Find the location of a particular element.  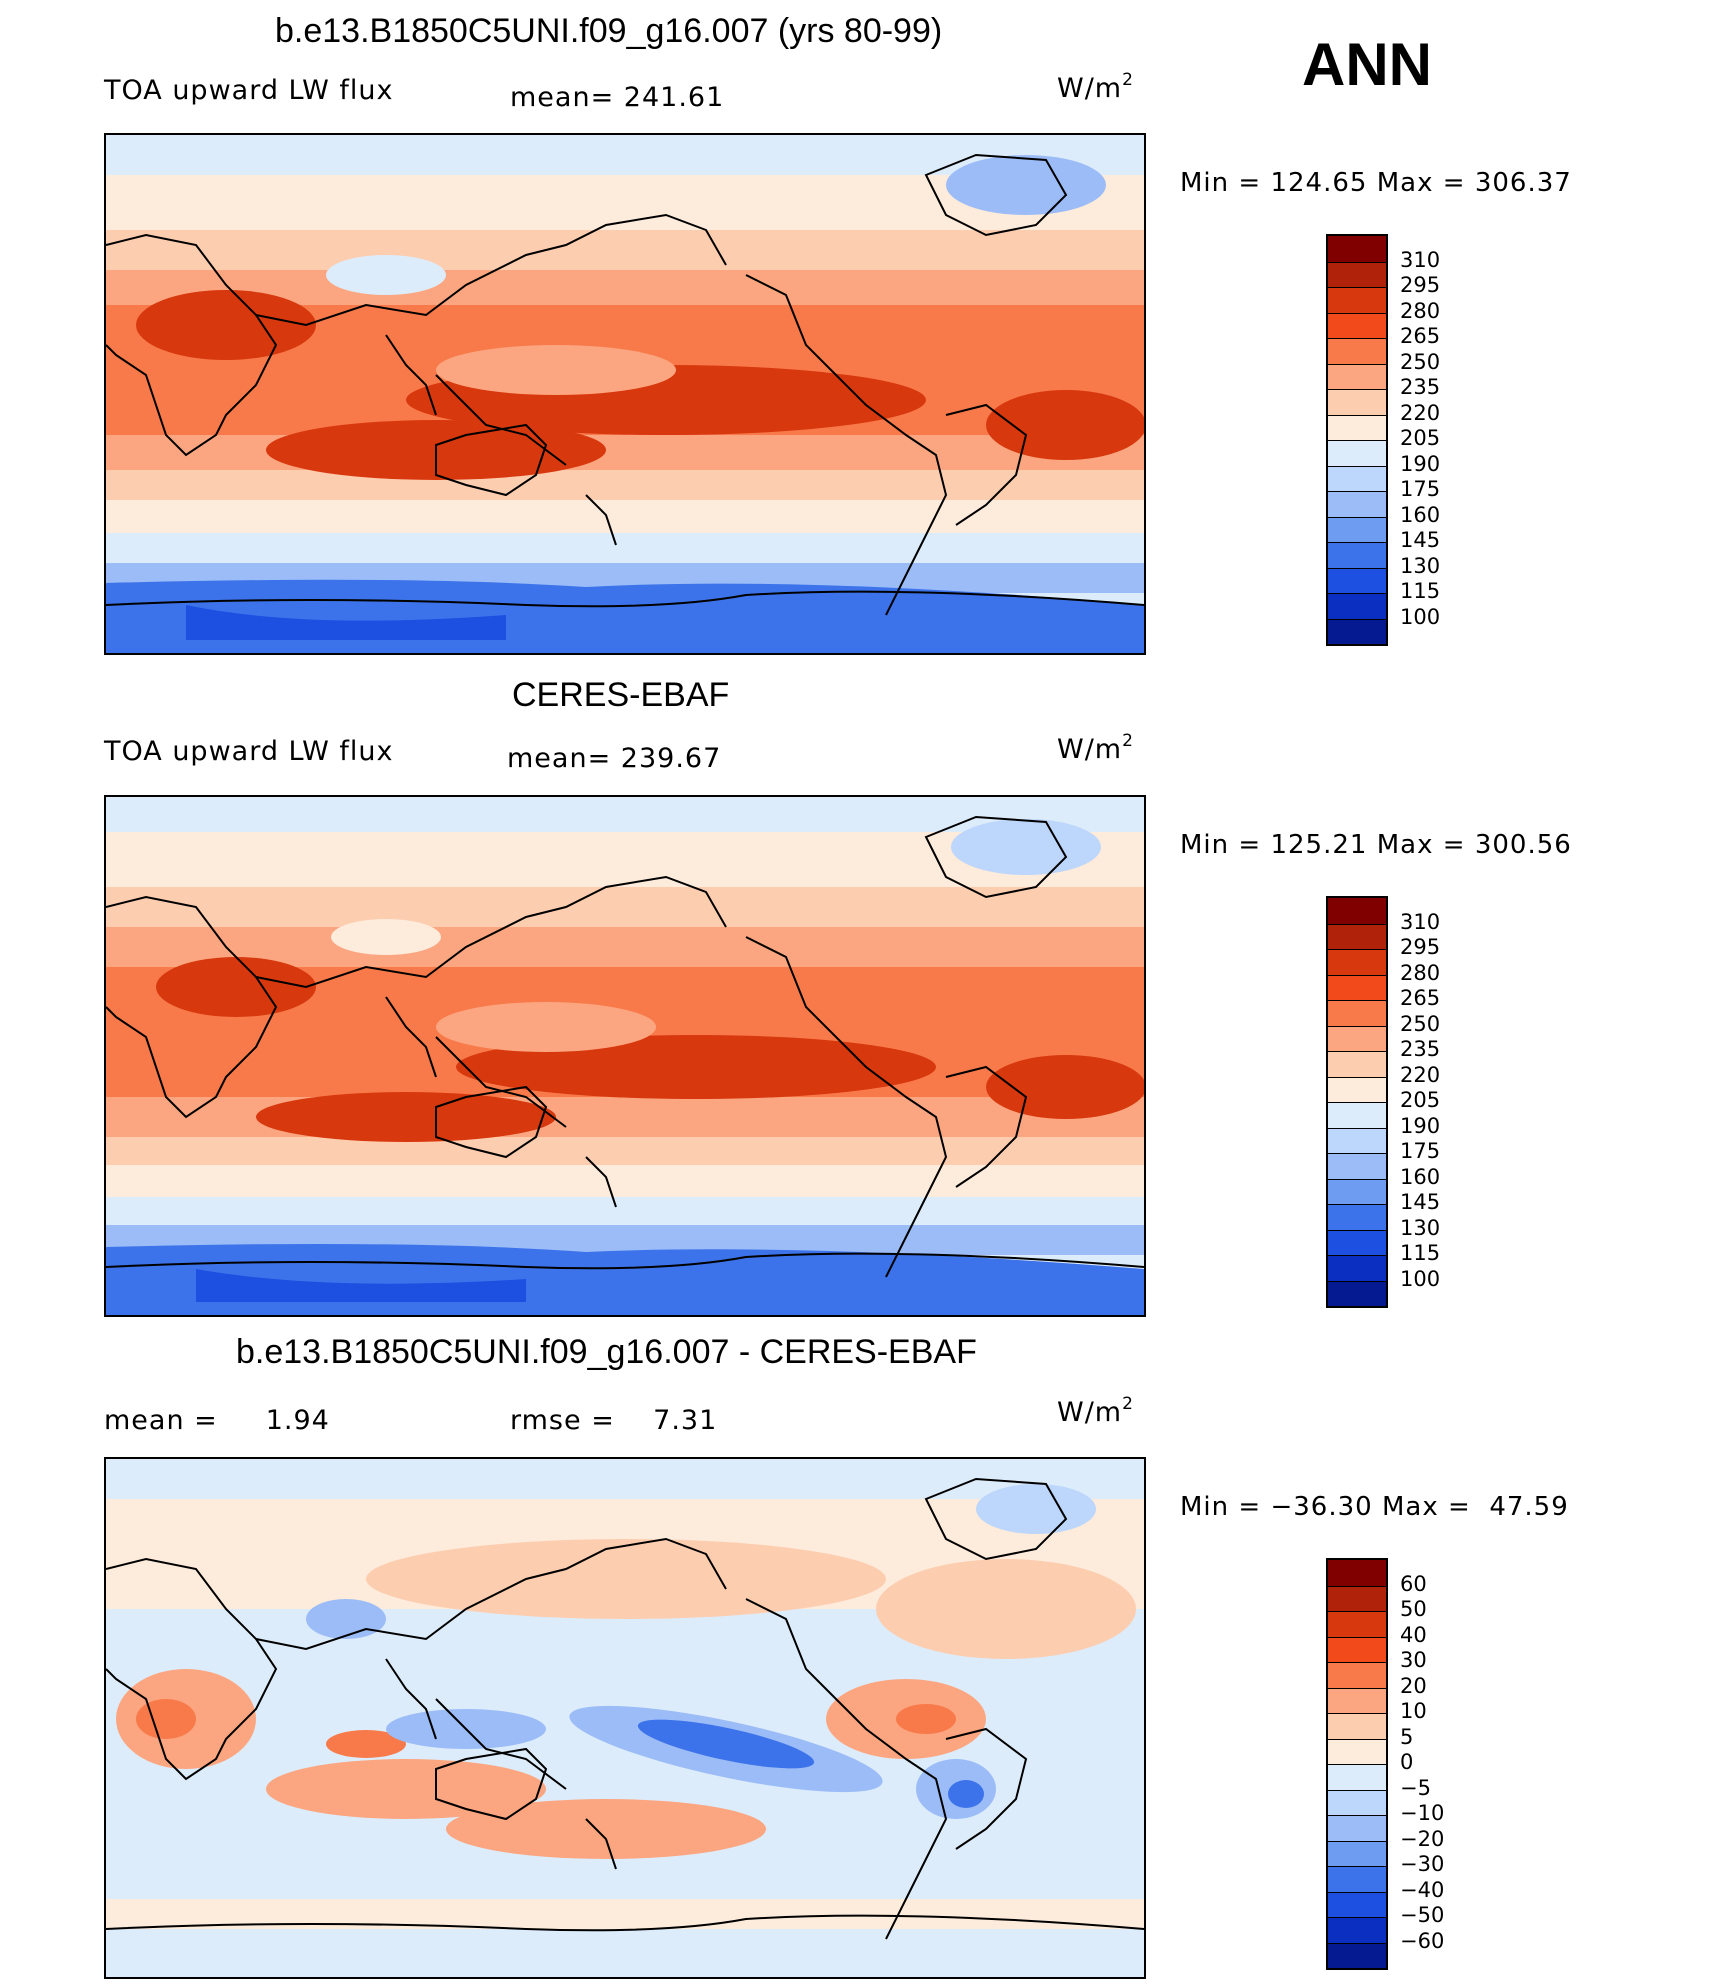

panel-1-title: b.e13.B1850C5UNI.f09_g16.007 (yrs 80-99) is located at coordinates (609, 31).